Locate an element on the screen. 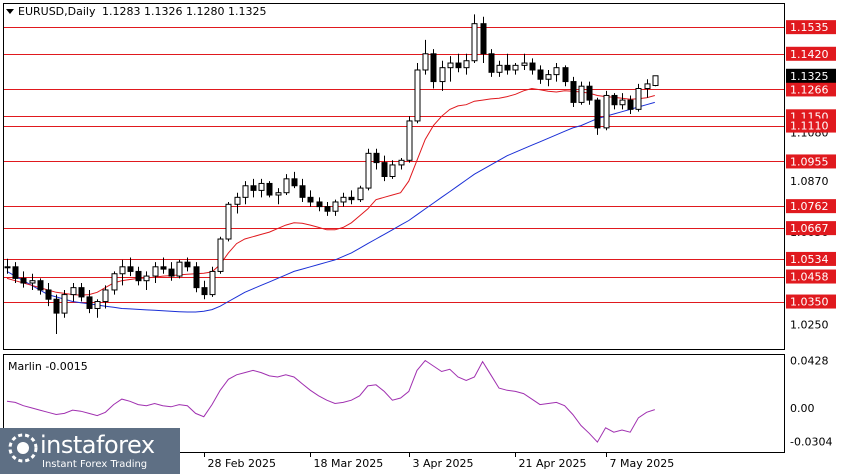 Image resolution: width=841 pixels, height=474 pixels. watermark-brand: instaforex is located at coordinates (97, 445).